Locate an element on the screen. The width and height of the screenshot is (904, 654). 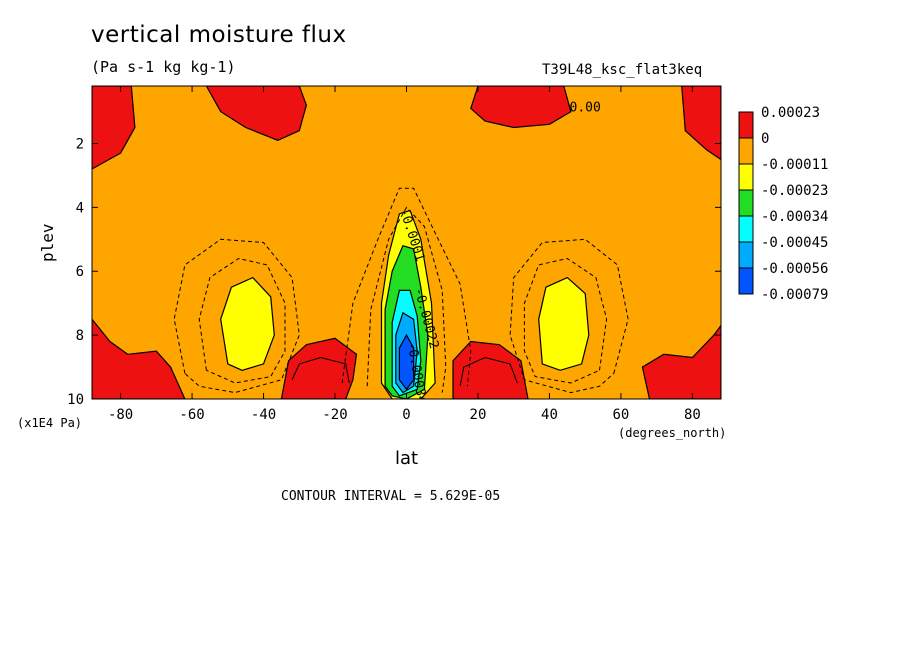
y-axis-units: (x1E4 Pa) is located at coordinates (50, 423).